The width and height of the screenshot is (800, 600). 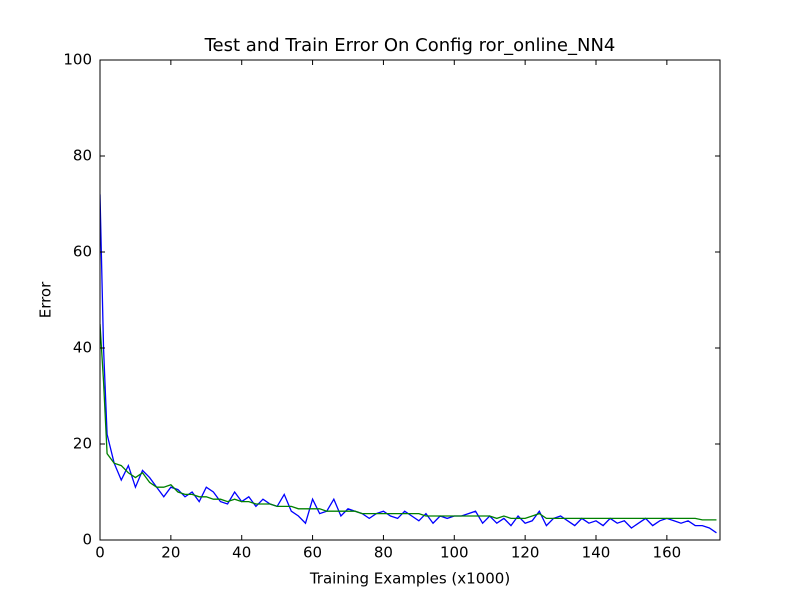 I want to click on y-tick-label: 100, so click(x=77, y=60).